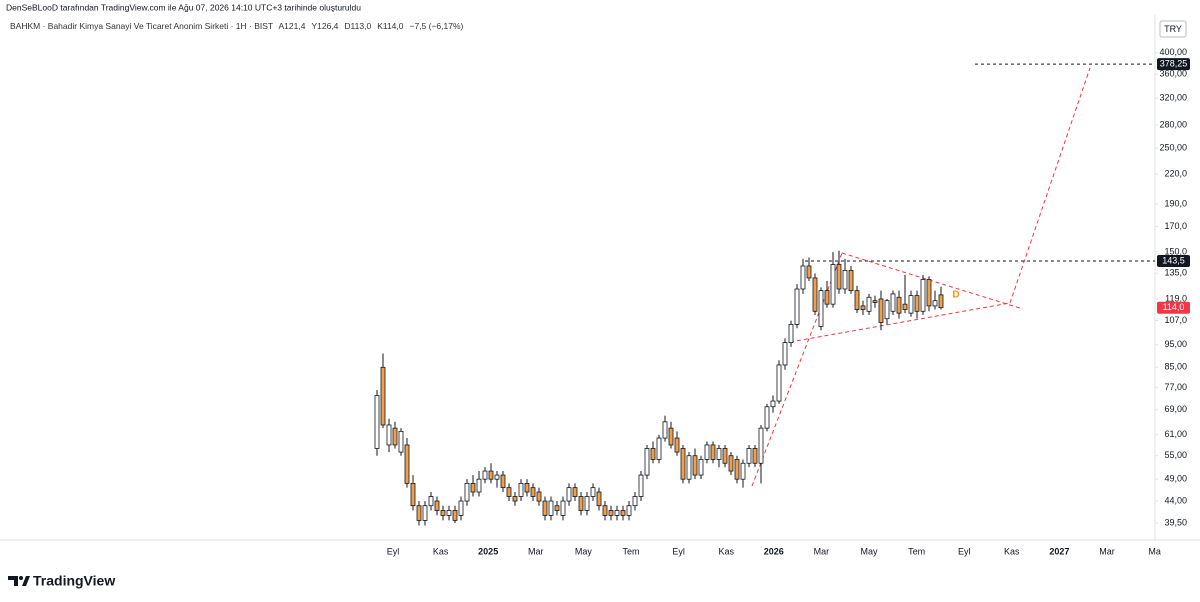 The image size is (1200, 602). What do you see at coordinates (955, 295) in the screenshot?
I see `annotation: D` at bounding box center [955, 295].